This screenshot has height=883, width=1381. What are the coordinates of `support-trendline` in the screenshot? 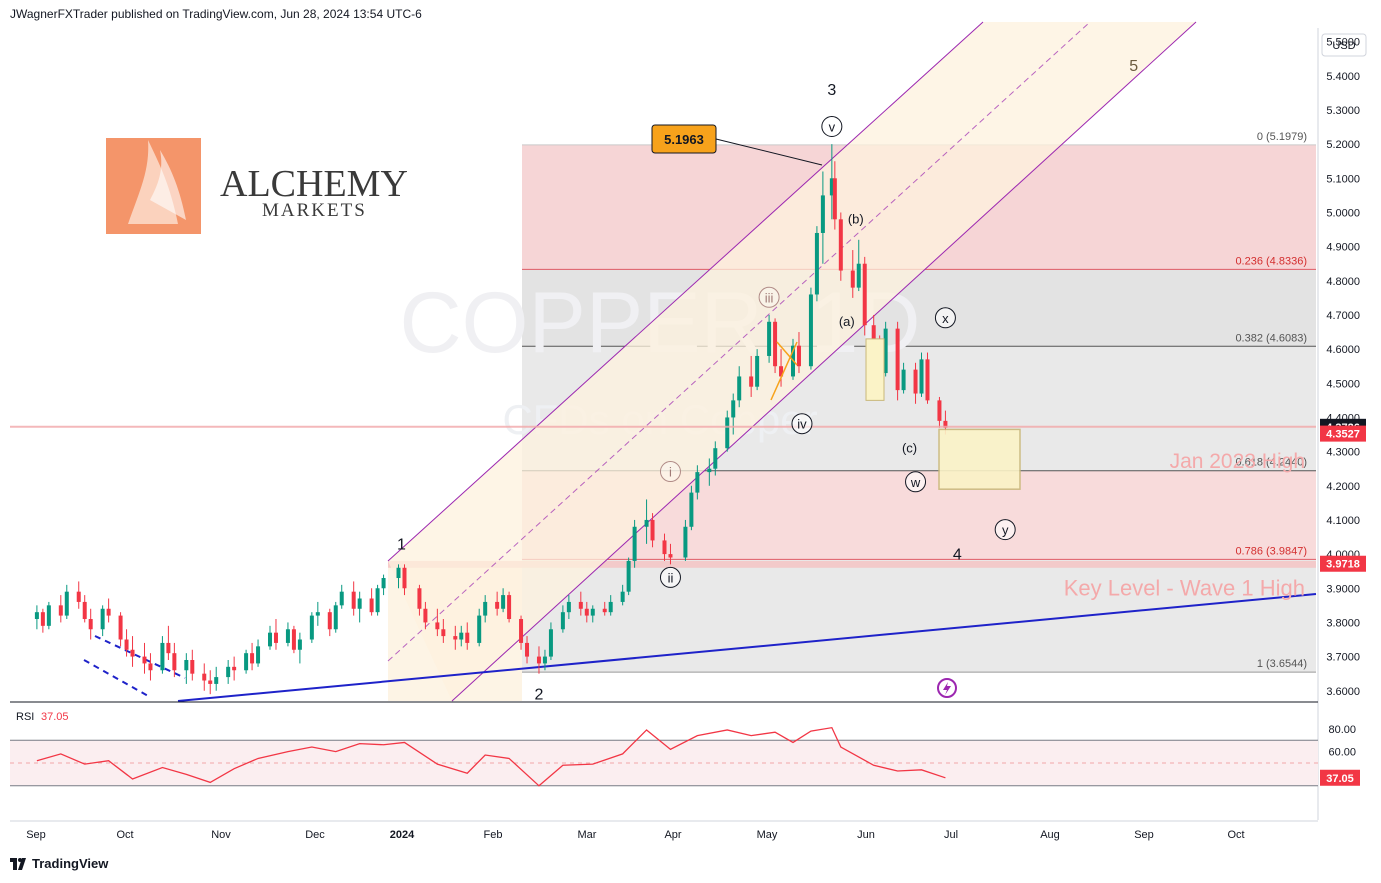 It's located at (747, 647).